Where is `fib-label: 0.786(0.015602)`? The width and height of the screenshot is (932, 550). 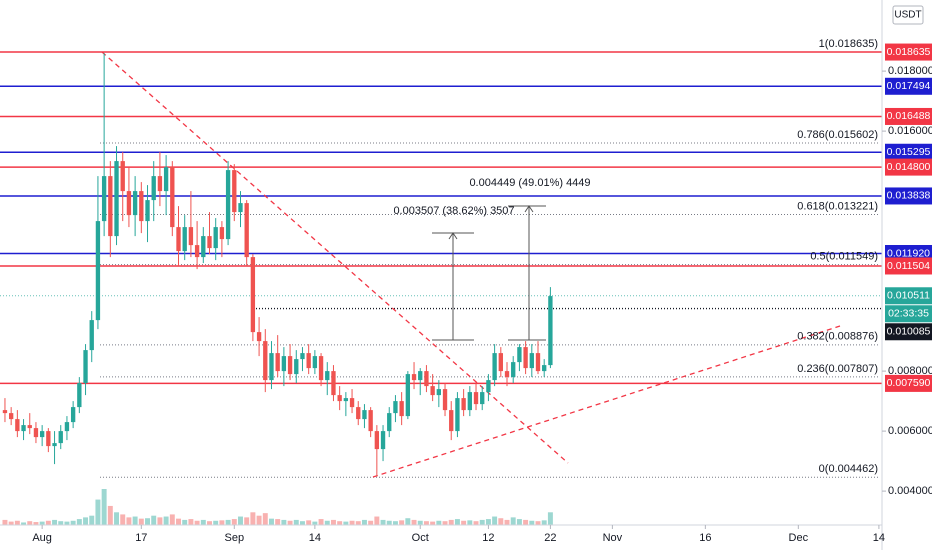
fib-label: 0.786(0.015602) is located at coordinates (837, 135).